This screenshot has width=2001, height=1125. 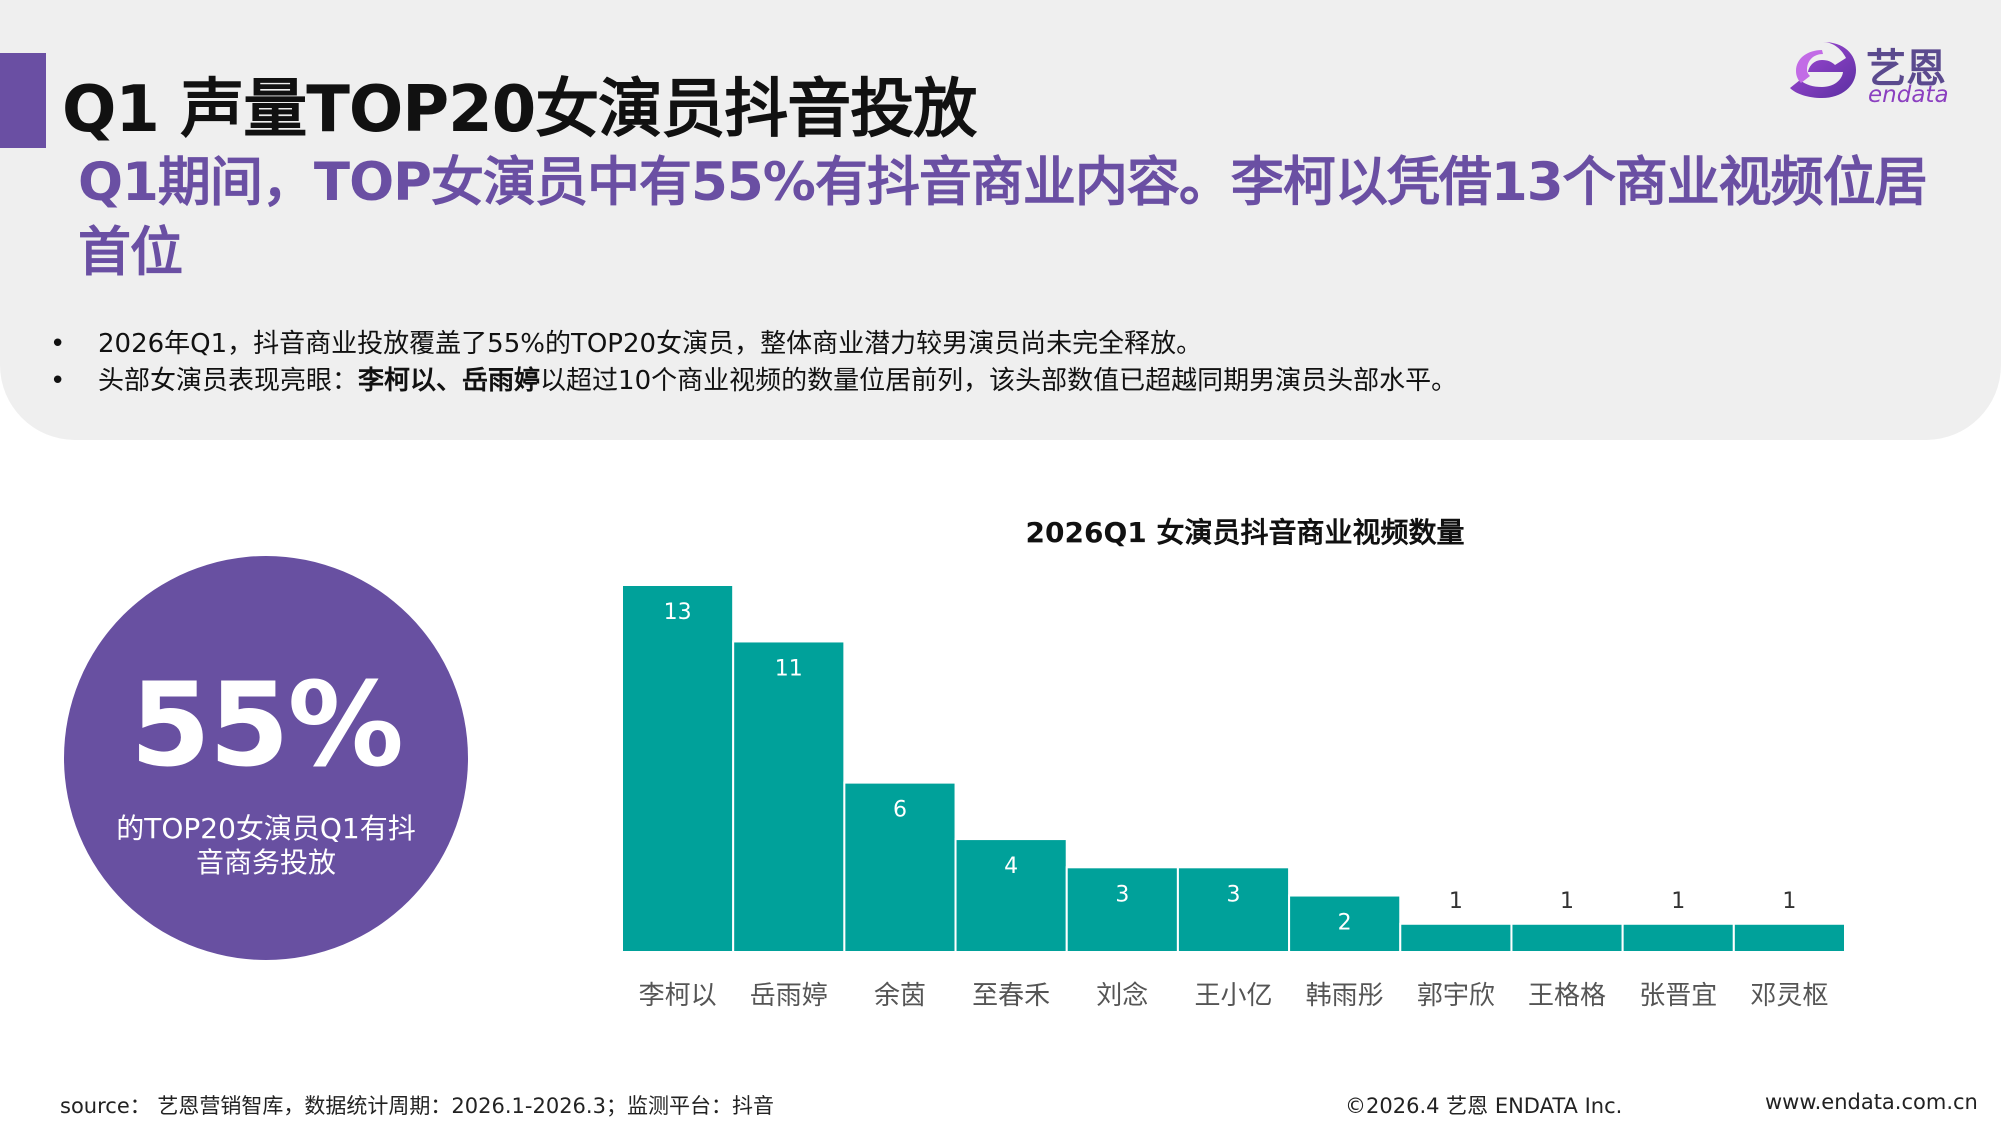 What do you see at coordinates (1484, 1106) in the screenshot?
I see `footer-copyright: ©2026.4 艺恩 ENDATA Inc.` at bounding box center [1484, 1106].